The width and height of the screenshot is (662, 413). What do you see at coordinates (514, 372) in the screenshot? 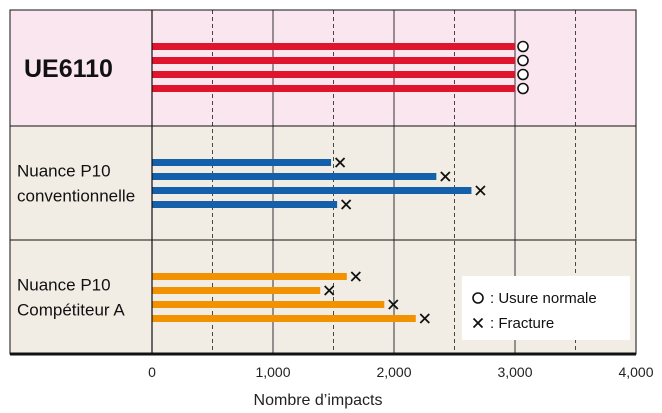
I see `x-tick-label: 3,000` at bounding box center [514, 372].